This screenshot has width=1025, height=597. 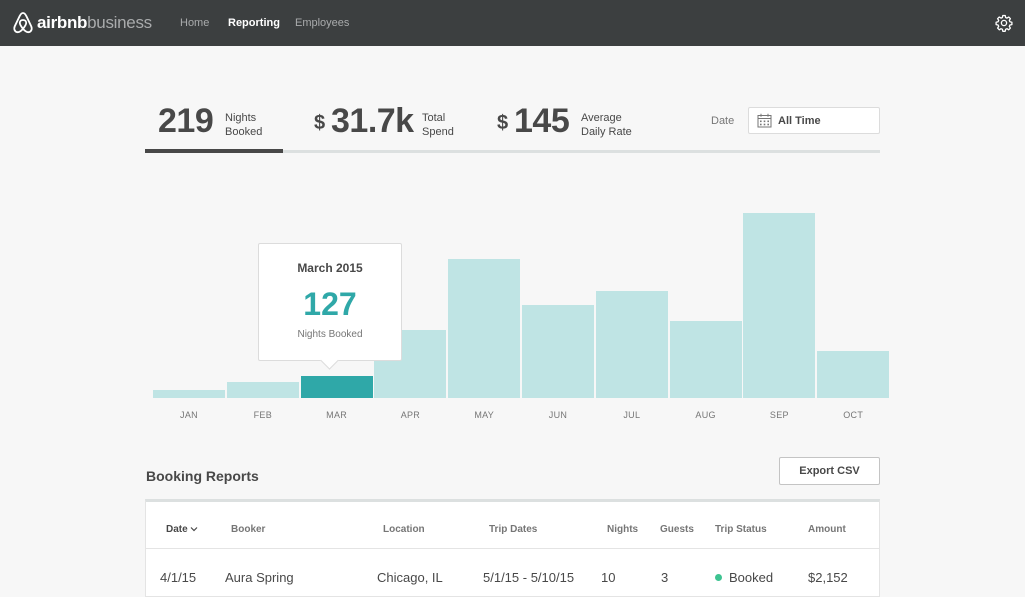 I want to click on logo-brand-text: airbnb, so click(x=62, y=22).